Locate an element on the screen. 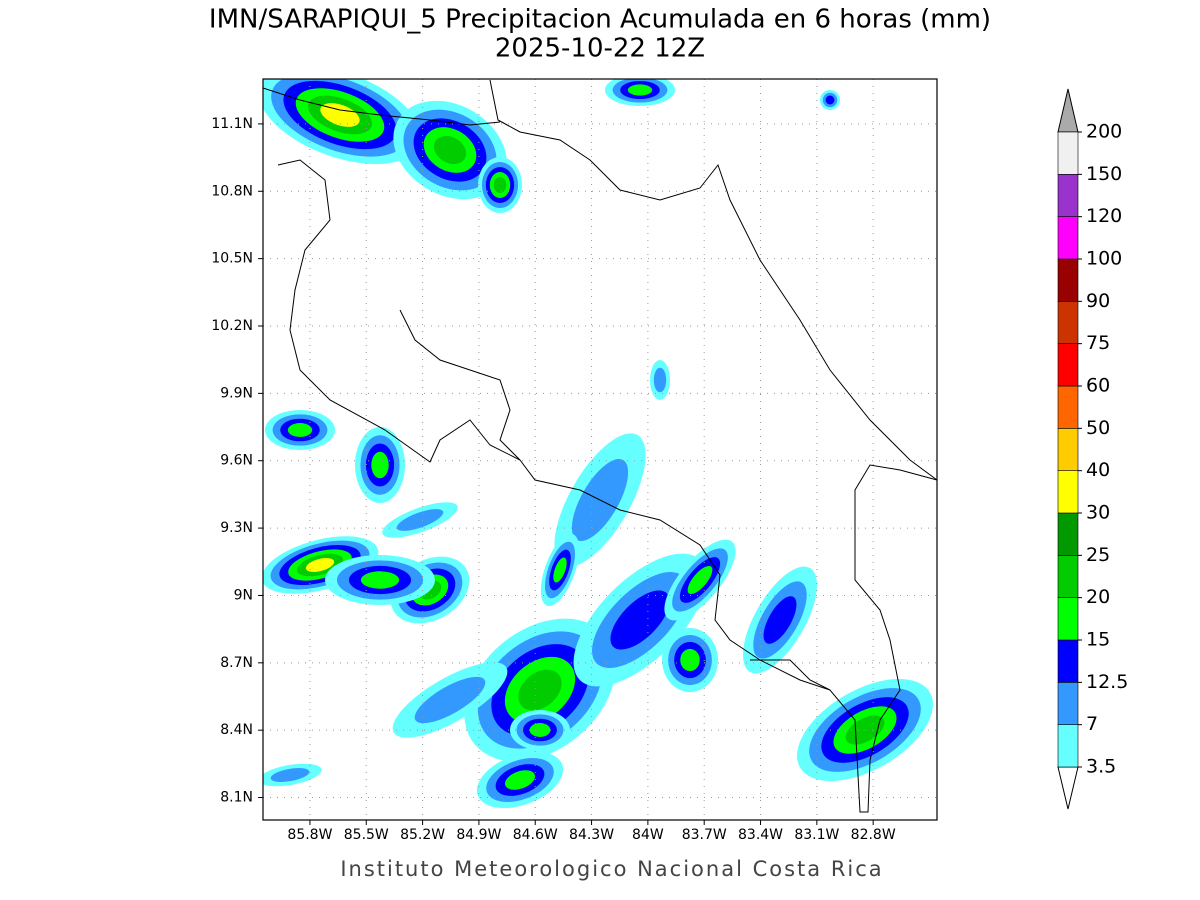  lon-tick-label: 82.8W is located at coordinates (873, 835).